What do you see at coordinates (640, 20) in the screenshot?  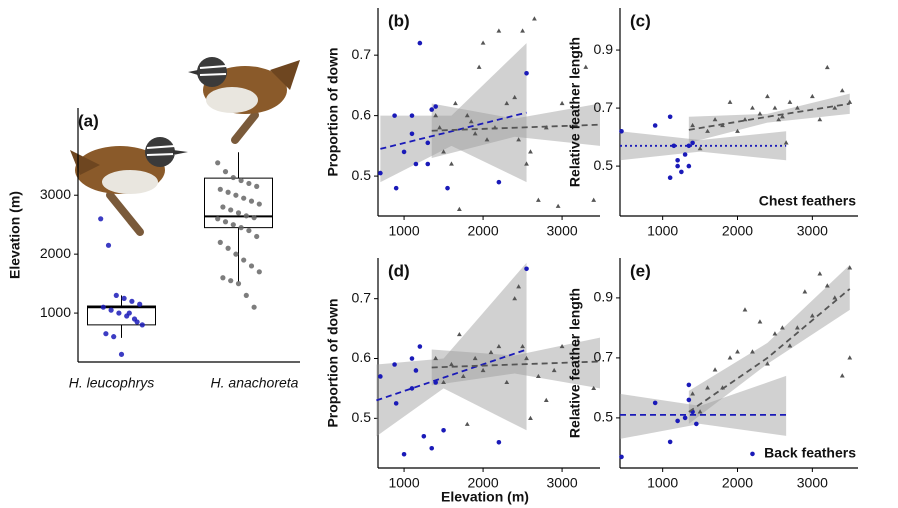 I see `panel-label: (c)` at bounding box center [640, 20].